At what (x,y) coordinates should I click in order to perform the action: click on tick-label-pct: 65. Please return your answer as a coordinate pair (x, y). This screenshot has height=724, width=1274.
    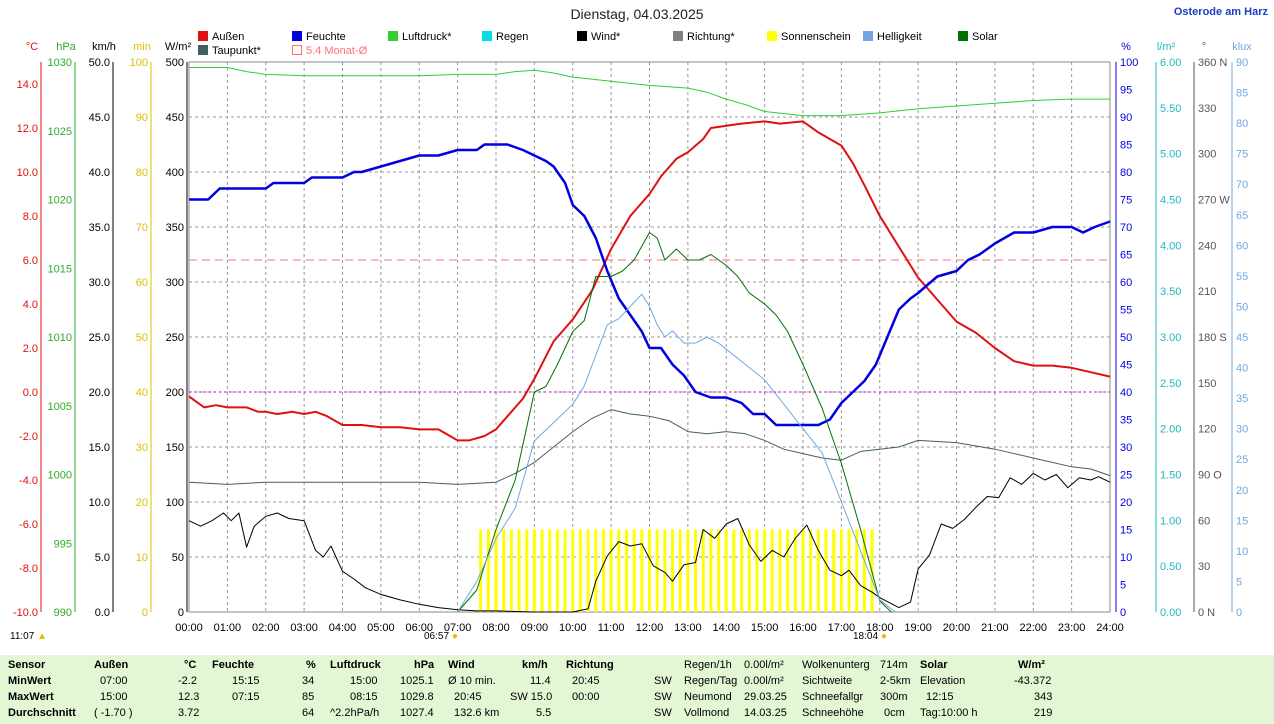
    Looking at the image, I should click on (1126, 256).